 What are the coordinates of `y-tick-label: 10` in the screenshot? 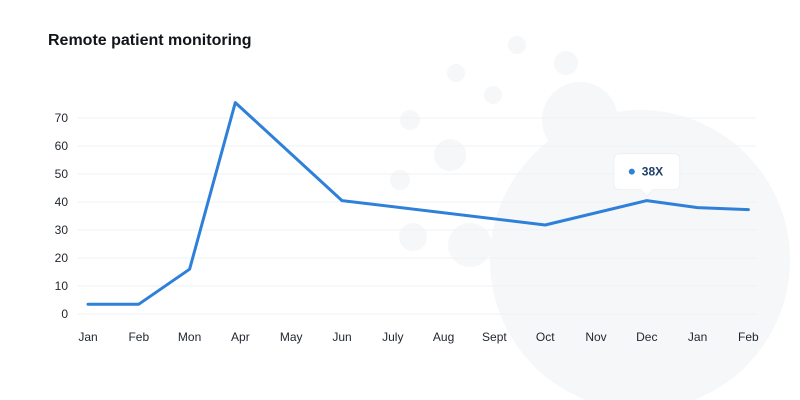 It's located at (62, 286).